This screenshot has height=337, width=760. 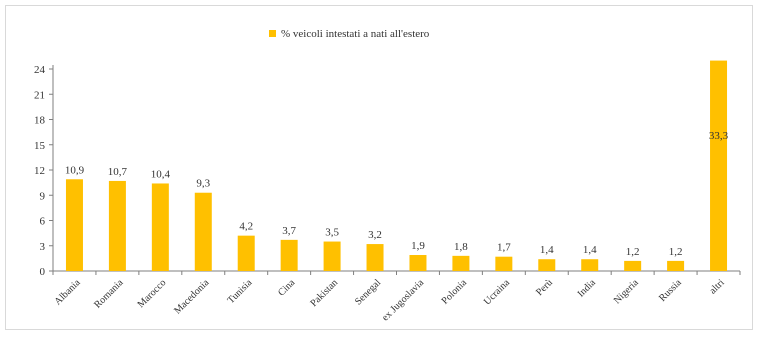 What do you see at coordinates (716, 286) in the screenshot?
I see `category-label: altri` at bounding box center [716, 286].